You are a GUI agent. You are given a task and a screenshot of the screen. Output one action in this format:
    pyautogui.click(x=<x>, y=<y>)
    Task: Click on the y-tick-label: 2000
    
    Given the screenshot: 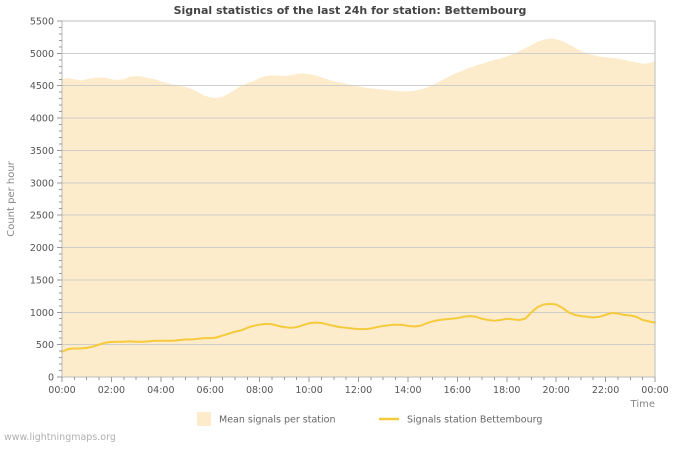 What is the action you would take?
    pyautogui.click(x=42, y=248)
    